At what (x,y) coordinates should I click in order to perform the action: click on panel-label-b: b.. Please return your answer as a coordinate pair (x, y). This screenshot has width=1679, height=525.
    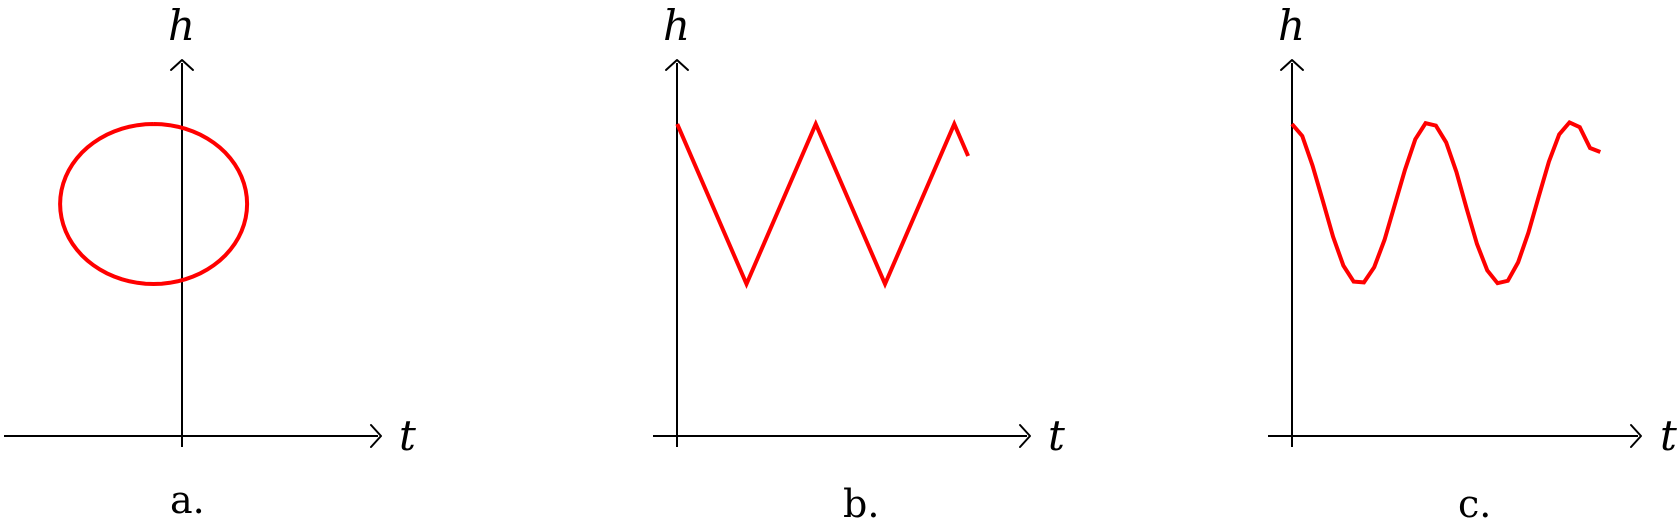
    Looking at the image, I should click on (861, 503).